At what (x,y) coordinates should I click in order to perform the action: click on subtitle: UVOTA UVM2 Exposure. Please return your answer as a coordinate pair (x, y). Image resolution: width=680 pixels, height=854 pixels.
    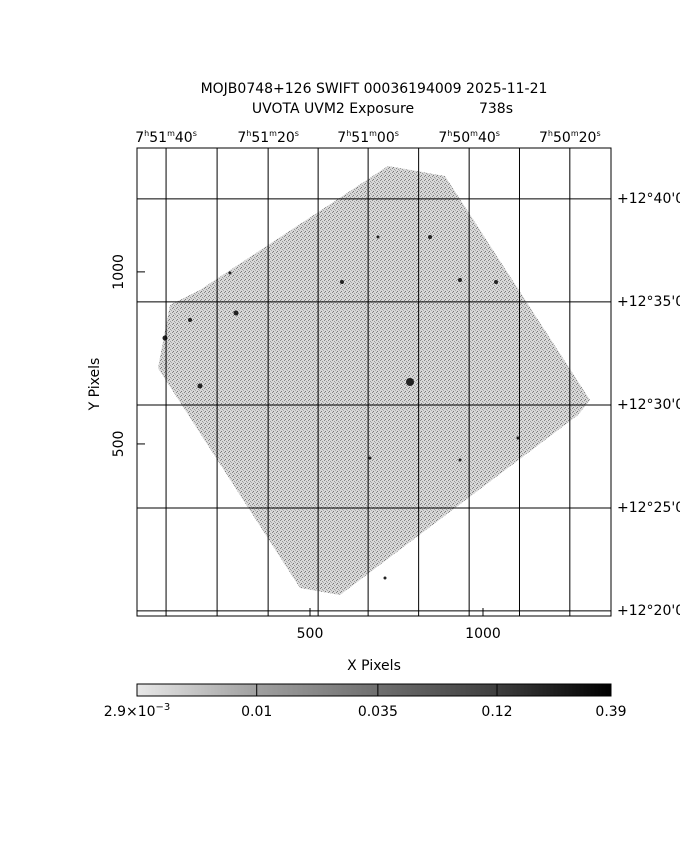
    Looking at the image, I should click on (333, 109).